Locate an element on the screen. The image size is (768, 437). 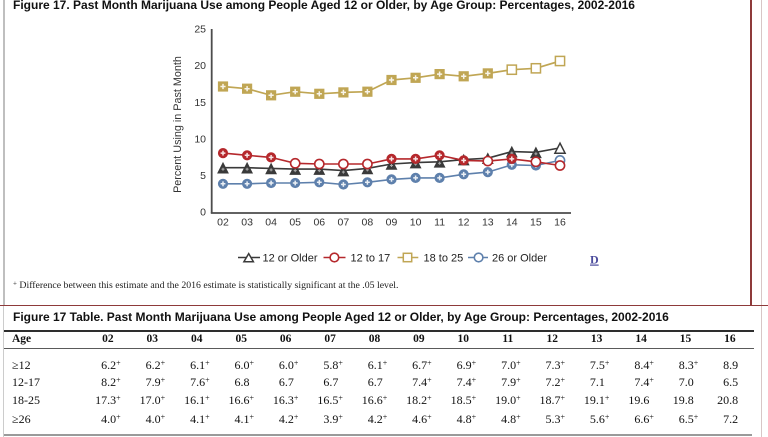
svg-text: 08 is located at coordinates (368, 223).